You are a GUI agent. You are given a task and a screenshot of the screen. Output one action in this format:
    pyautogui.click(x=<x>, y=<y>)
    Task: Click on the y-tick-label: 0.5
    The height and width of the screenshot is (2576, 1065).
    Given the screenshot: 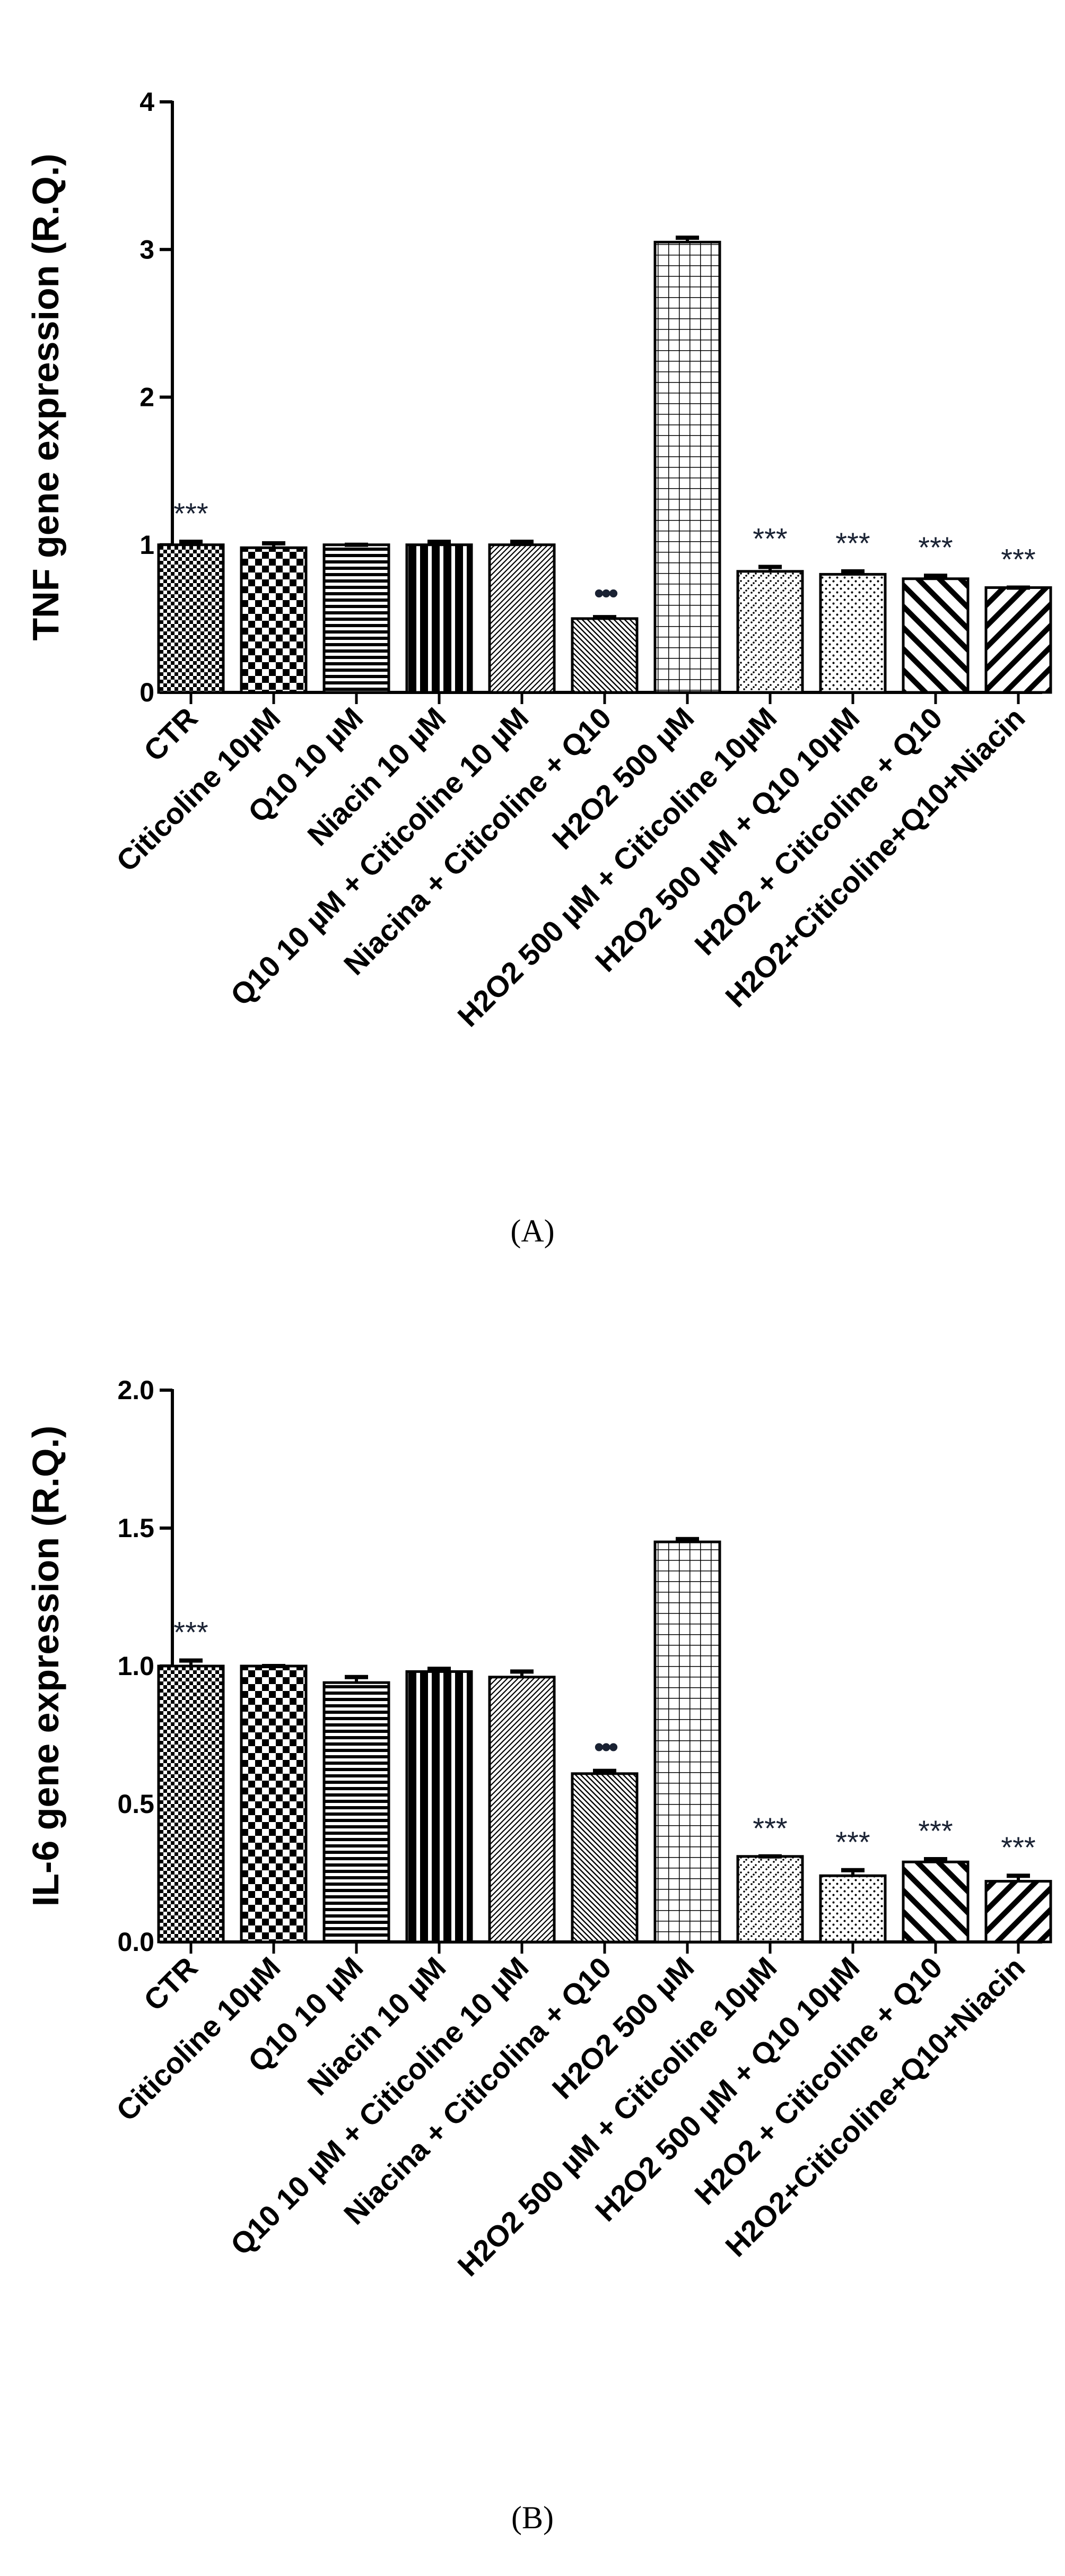 What is the action you would take?
    pyautogui.click(x=135, y=1804)
    